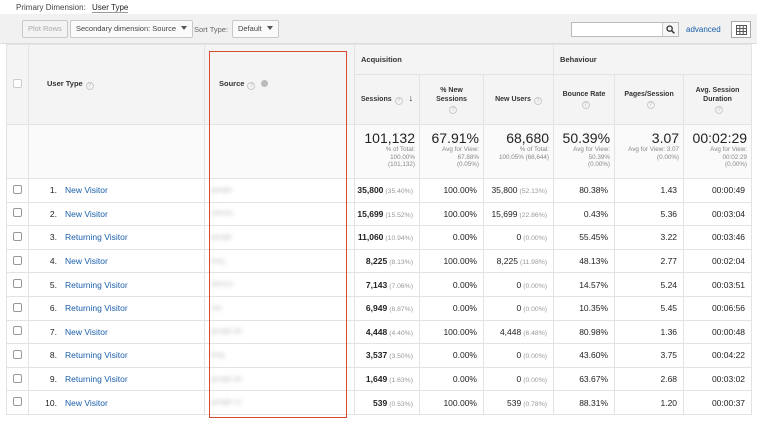  Describe the element at coordinates (255, 29) in the screenshot. I see `sort-type-dropdown: Default` at that location.